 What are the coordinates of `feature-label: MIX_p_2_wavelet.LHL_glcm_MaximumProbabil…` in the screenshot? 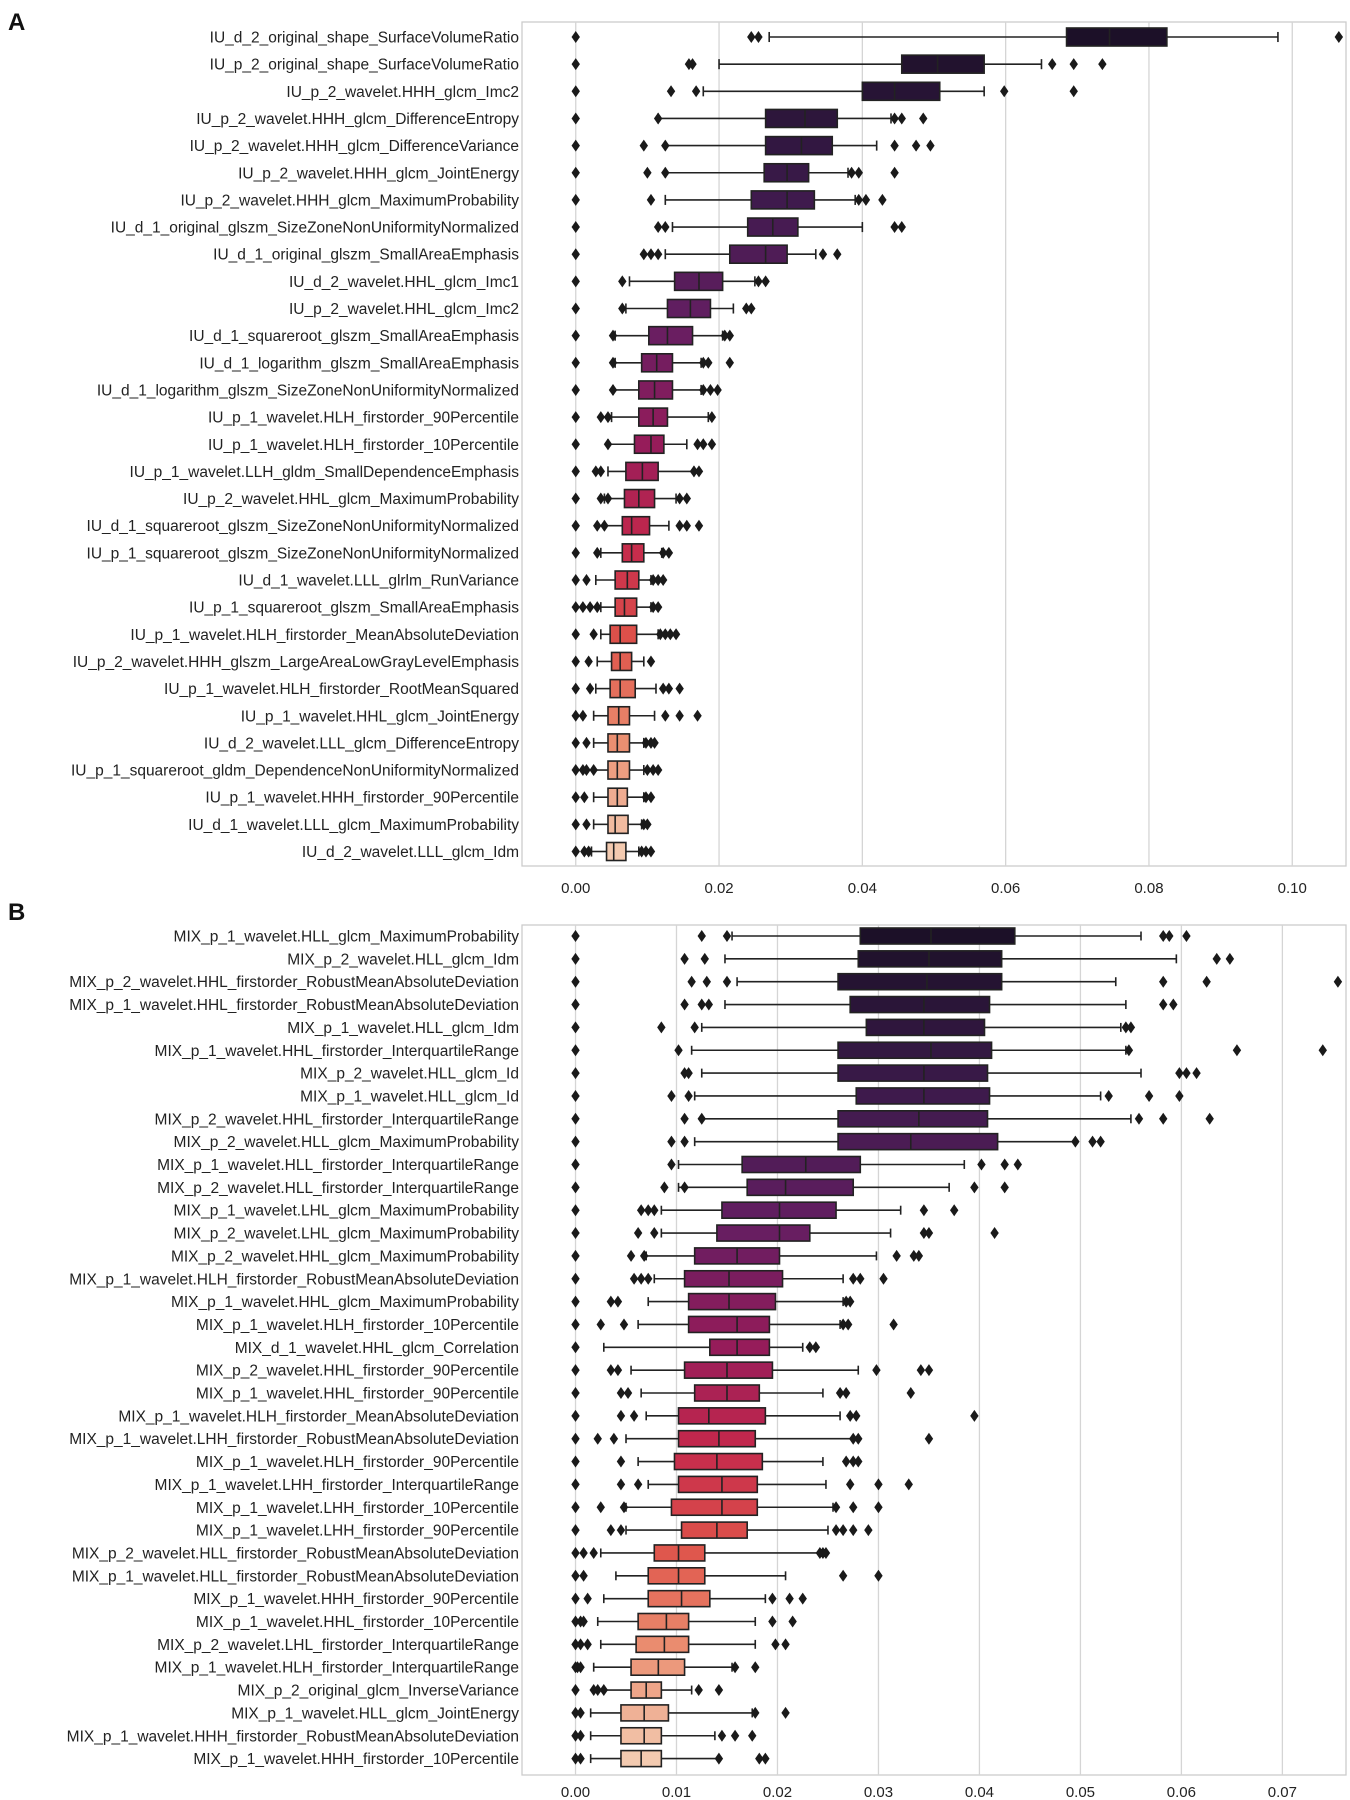 It's located at (347, 1234).